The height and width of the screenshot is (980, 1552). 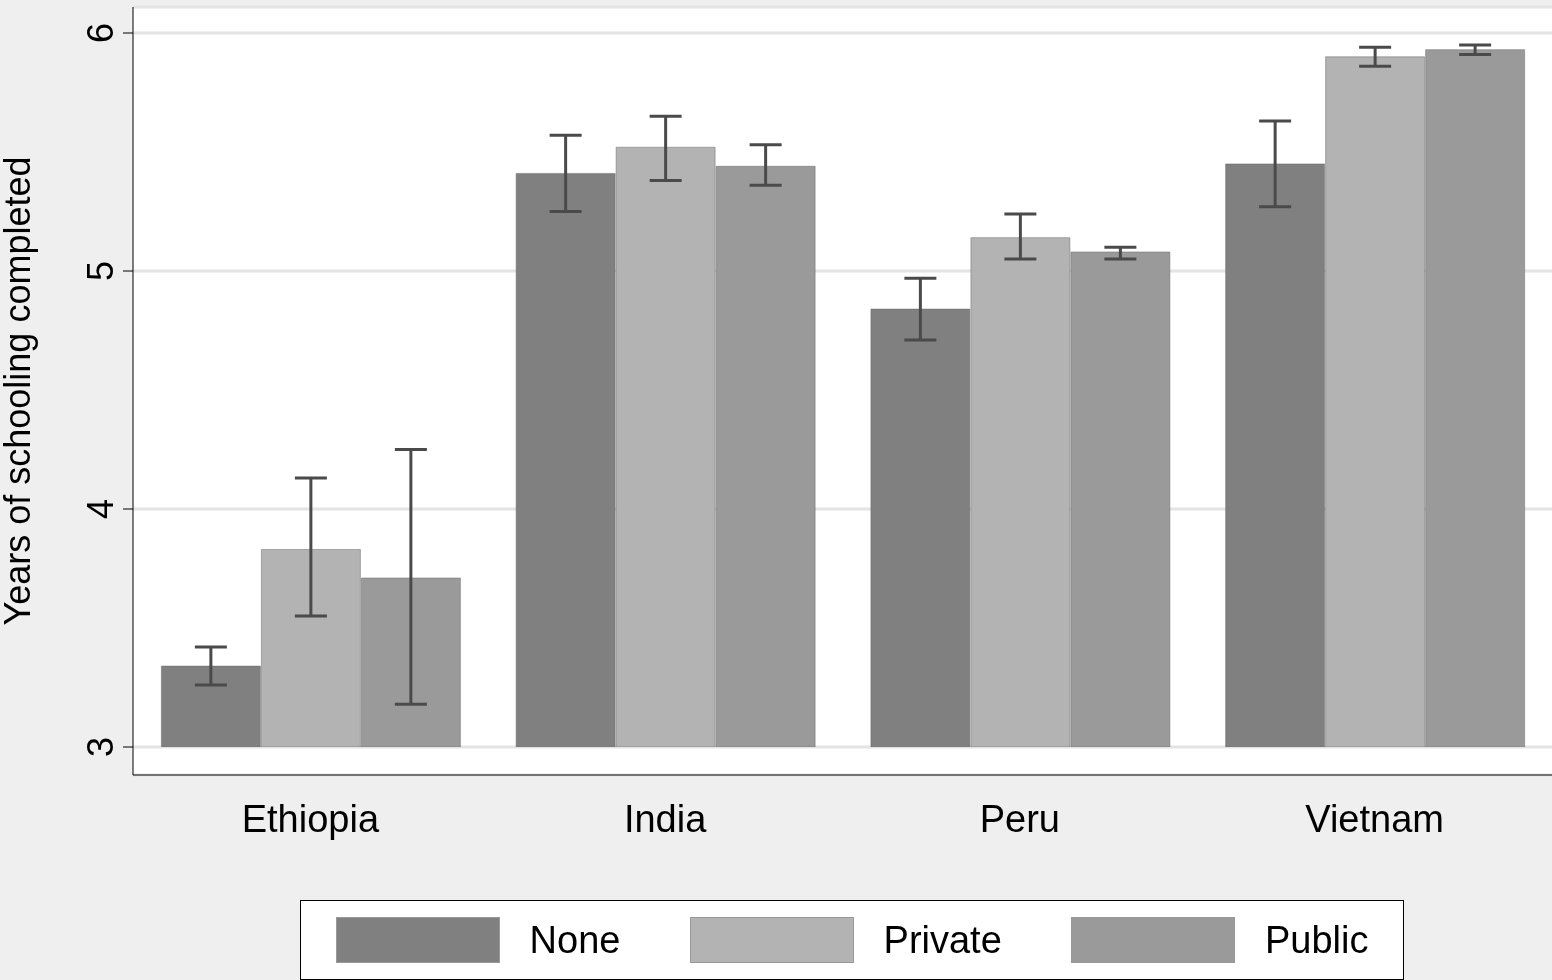 I want to click on x-tick-label: India, so click(x=665, y=818).